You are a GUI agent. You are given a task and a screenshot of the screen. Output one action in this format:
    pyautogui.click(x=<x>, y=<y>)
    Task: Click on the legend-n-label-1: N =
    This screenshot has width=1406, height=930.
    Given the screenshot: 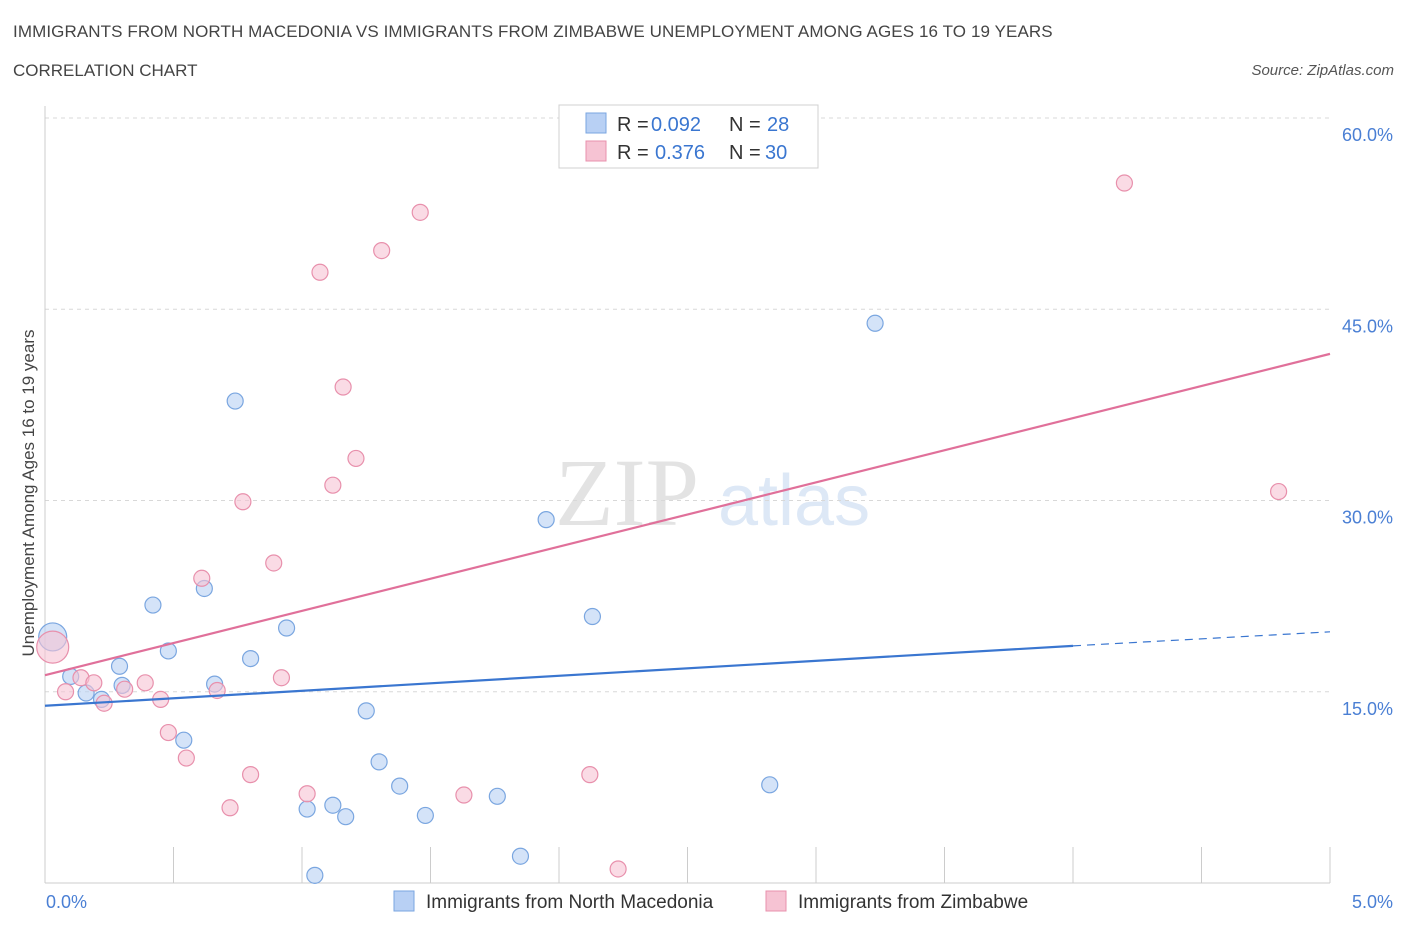 What is the action you would take?
    pyautogui.click(x=745, y=125)
    